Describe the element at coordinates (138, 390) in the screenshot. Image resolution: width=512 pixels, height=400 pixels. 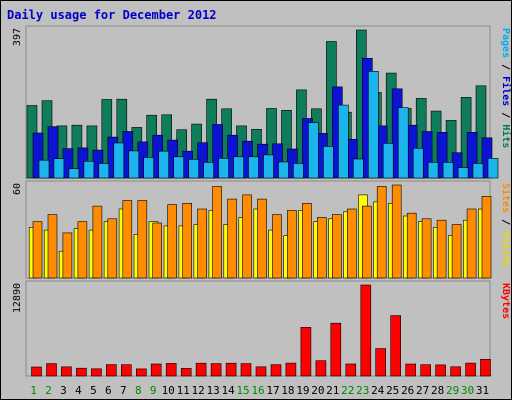
I see `day-label-8: 8` at that location.